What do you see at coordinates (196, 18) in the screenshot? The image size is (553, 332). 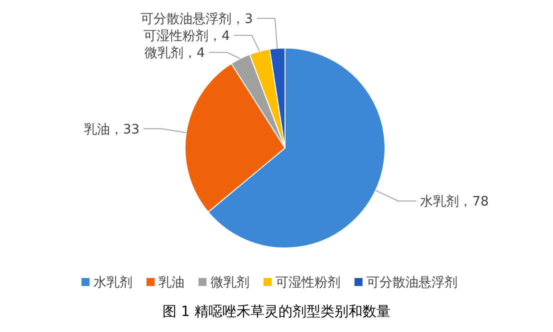 I see `data-label: 可分散油悬浮剂，3` at bounding box center [196, 18].